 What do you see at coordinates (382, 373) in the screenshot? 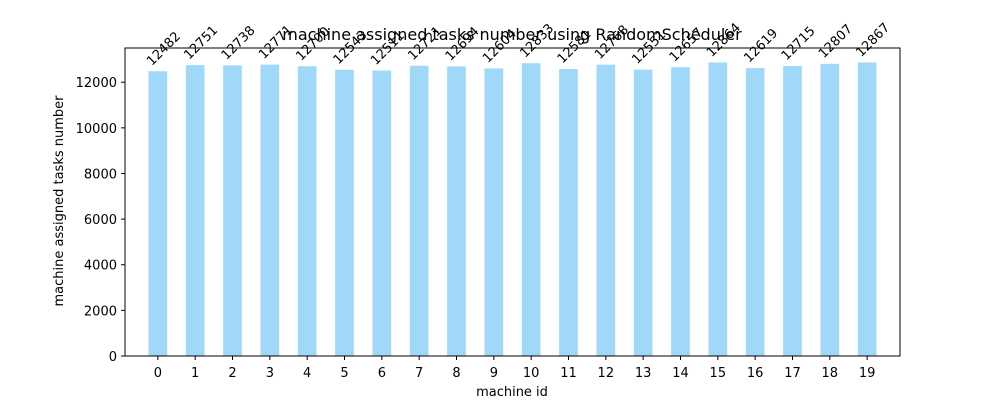
I see `x-tick-label: 6` at bounding box center [382, 373].